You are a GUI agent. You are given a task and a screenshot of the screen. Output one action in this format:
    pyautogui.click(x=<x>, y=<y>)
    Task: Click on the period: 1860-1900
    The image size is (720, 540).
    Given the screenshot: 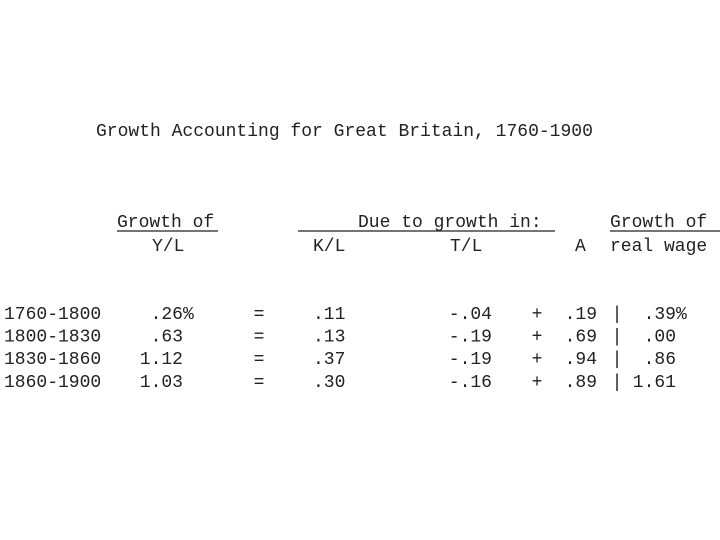 What is the action you would take?
    pyautogui.click(x=52, y=383)
    